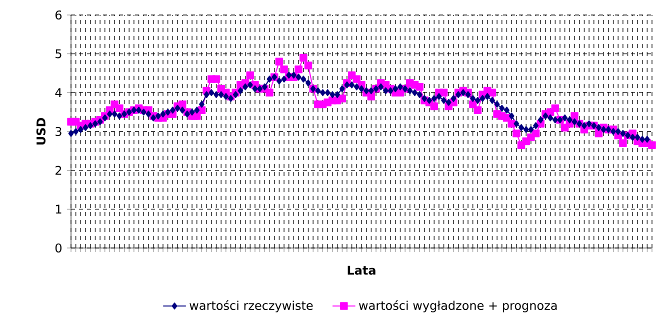 This screenshot has width=664, height=331. What do you see at coordinates (251, 306) in the screenshot?
I see `legend-label: wartości rzeczywiste` at bounding box center [251, 306].